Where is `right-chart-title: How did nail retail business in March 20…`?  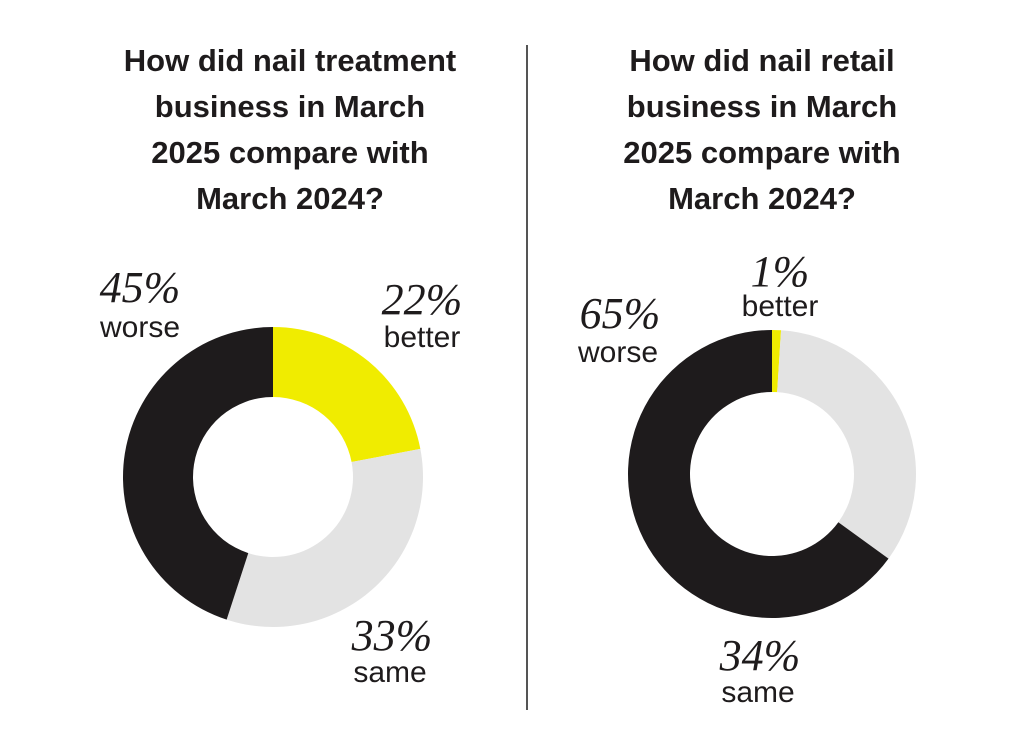
right-chart-title: How did nail retail business in March 20… is located at coordinates (762, 130).